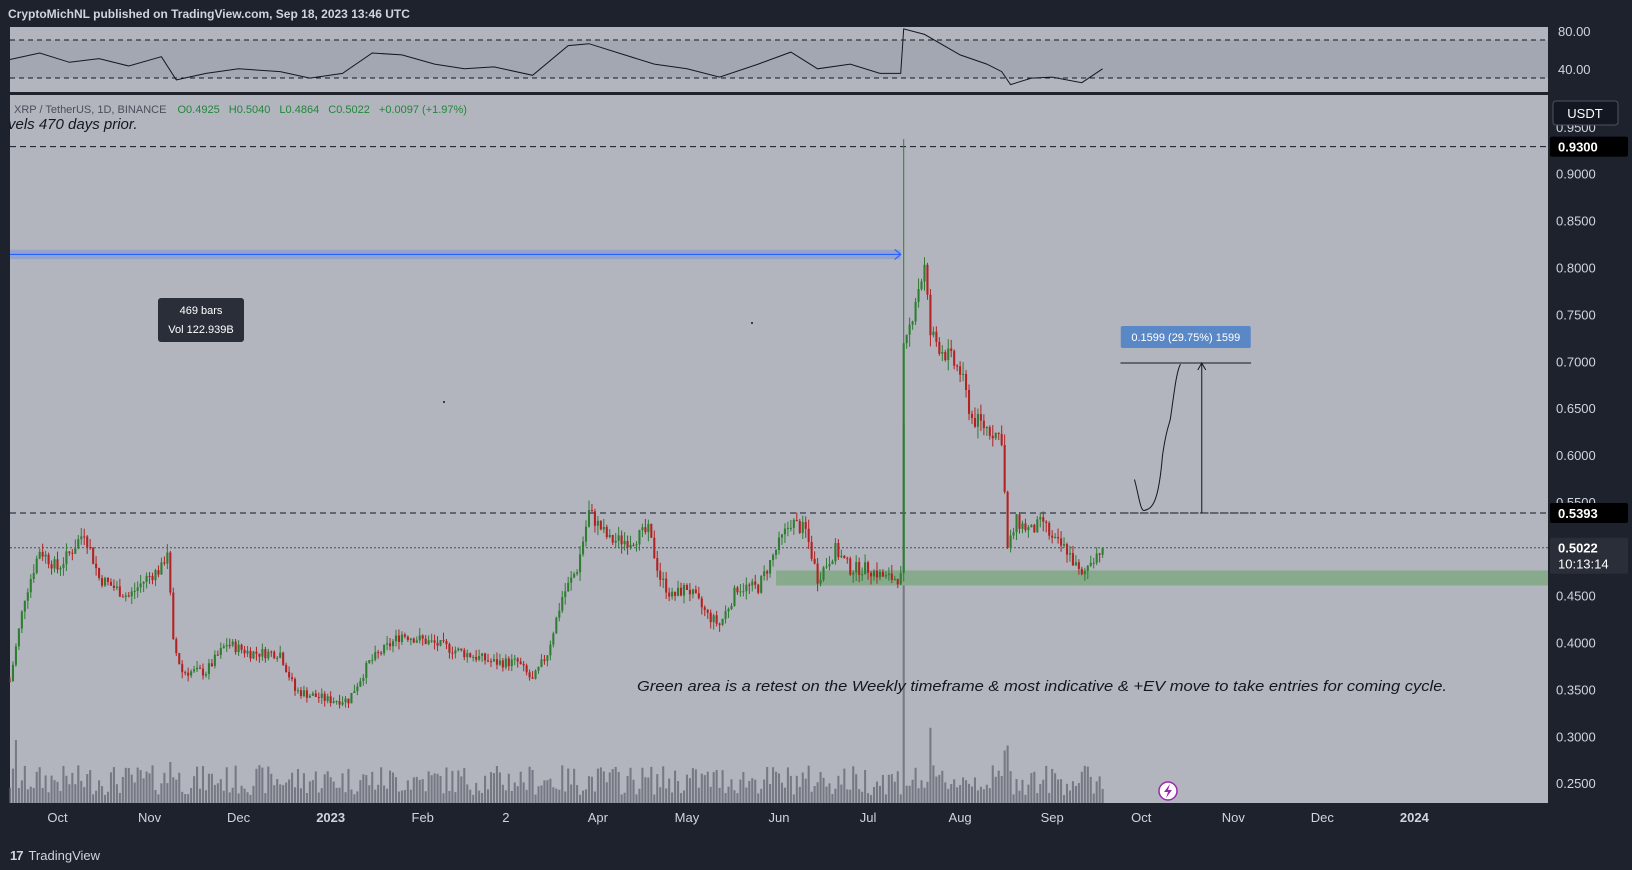 The height and width of the screenshot is (870, 1632). Describe the element at coordinates (73, 124) in the screenshot. I see `clipped-note: vels 470 days prior.` at that location.